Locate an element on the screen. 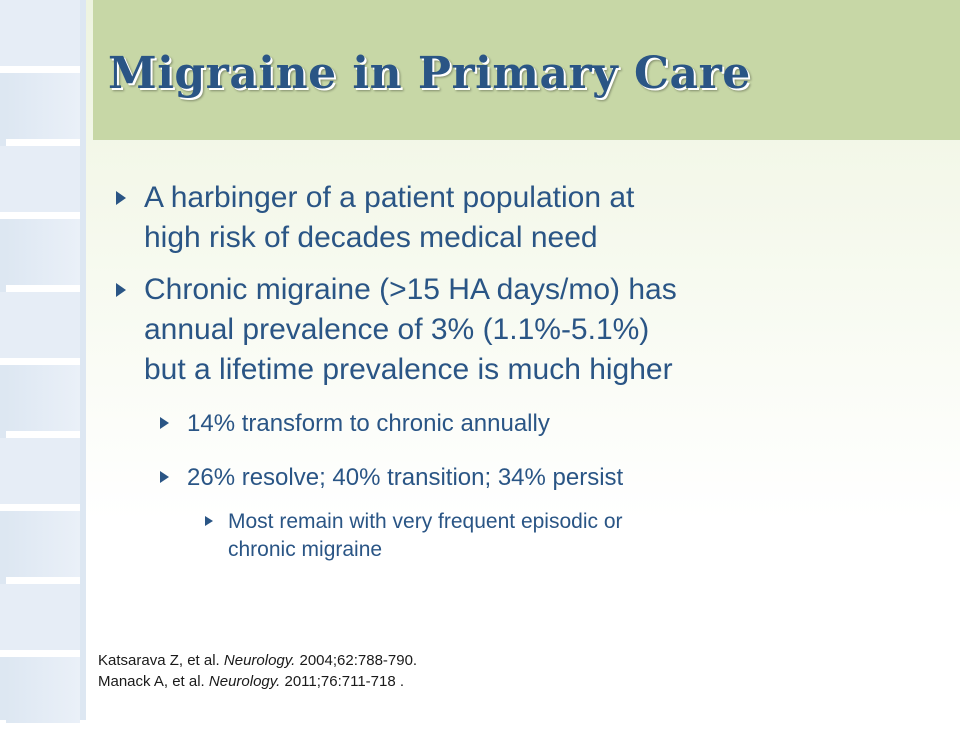 This screenshot has width=960, height=730. sub-bullet-text: 14% transform to chronic annually is located at coordinates (368, 423).